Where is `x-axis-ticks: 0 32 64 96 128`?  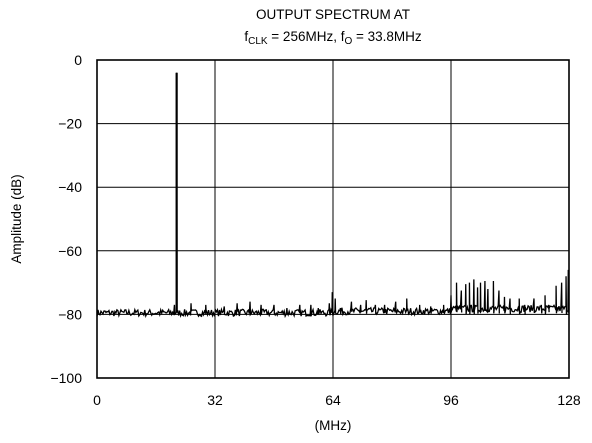 x-axis-ticks: 0 32 64 96 128 is located at coordinates (337, 400).